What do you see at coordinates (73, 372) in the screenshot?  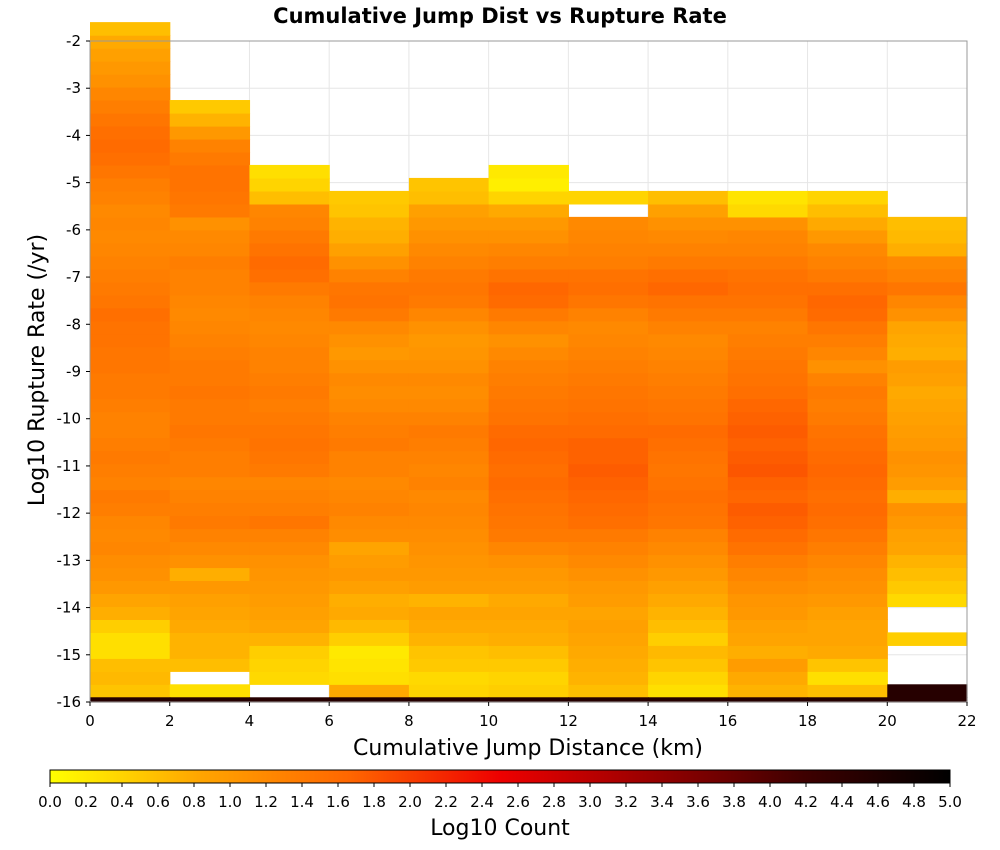 I see `y-tick-label: -9` at bounding box center [73, 372].